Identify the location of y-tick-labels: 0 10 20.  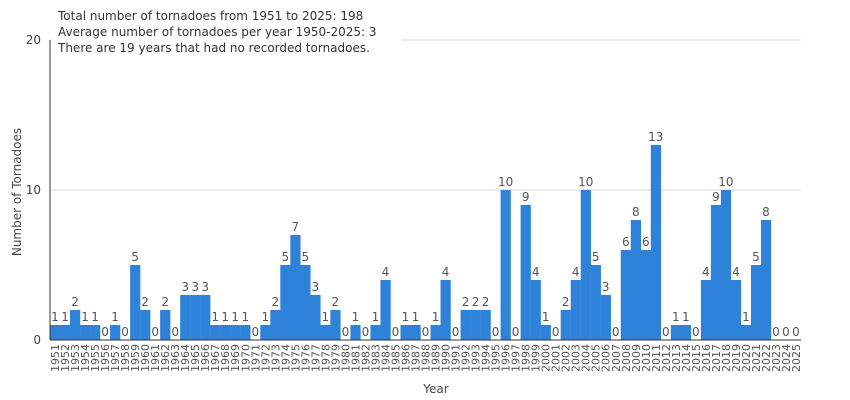
(33, 190).